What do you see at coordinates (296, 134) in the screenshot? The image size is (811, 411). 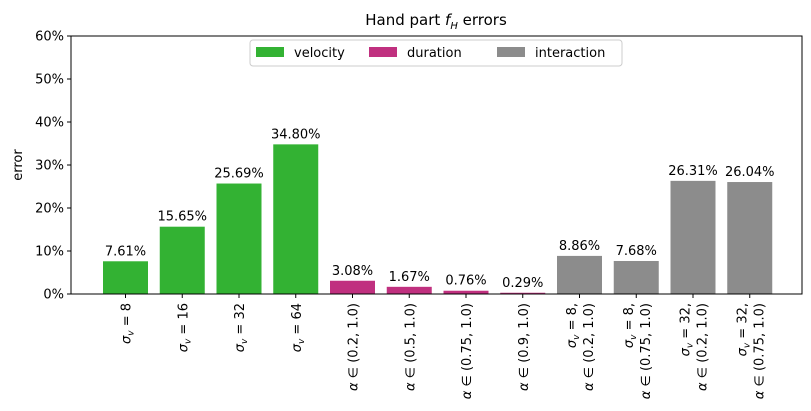 I see `bar-value-label: 34.80%` at bounding box center [296, 134].